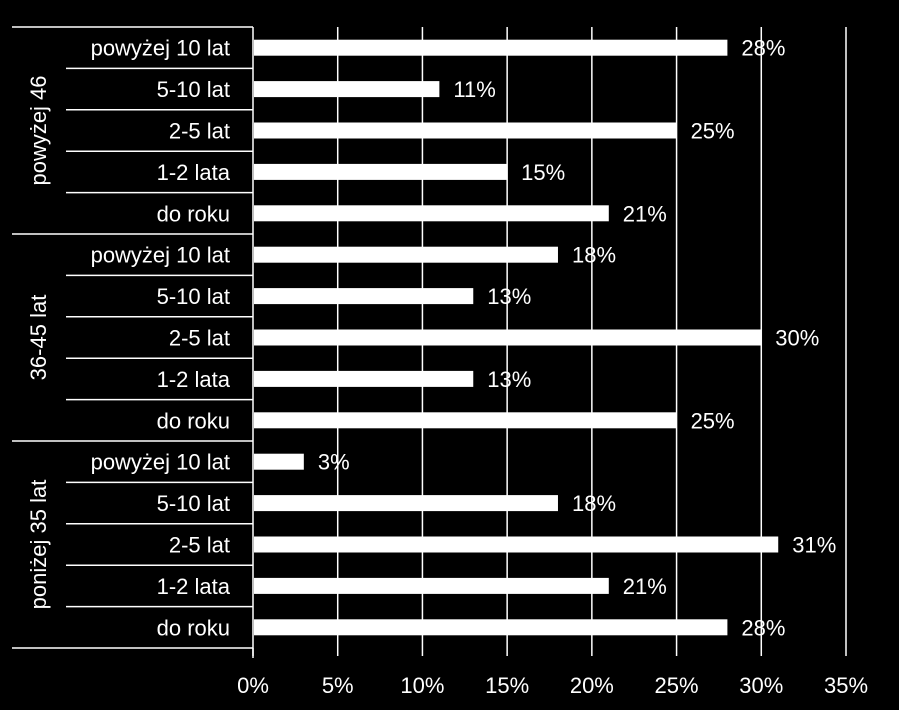 Image resolution: width=899 pixels, height=710 pixels. Describe the element at coordinates (38, 338) in the screenshot. I see `group-label: 36-45 lat` at that location.